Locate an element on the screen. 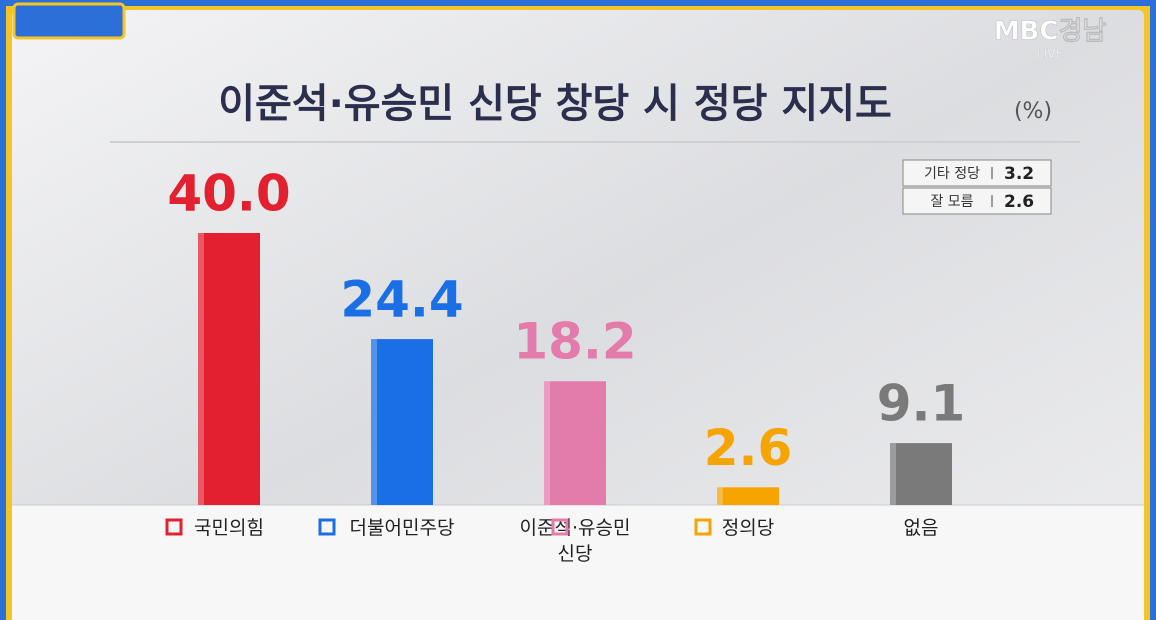 This screenshot has width=1156, height=620. chart-title: 이준석·유승민 신당 창당 시 정당 지지도 is located at coordinates (555, 104).